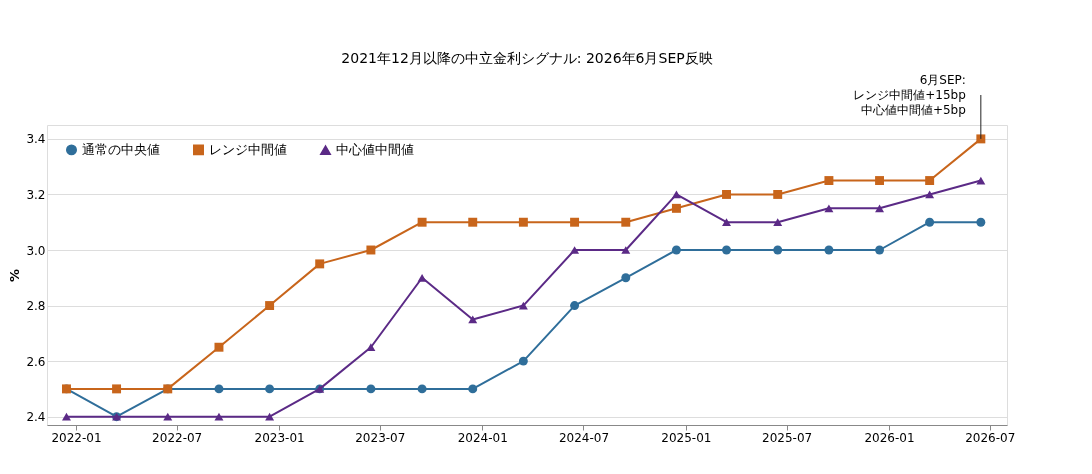 The height and width of the screenshot is (474, 1092). I want to click on x-tick-label: 2026-07, so click(990, 437).